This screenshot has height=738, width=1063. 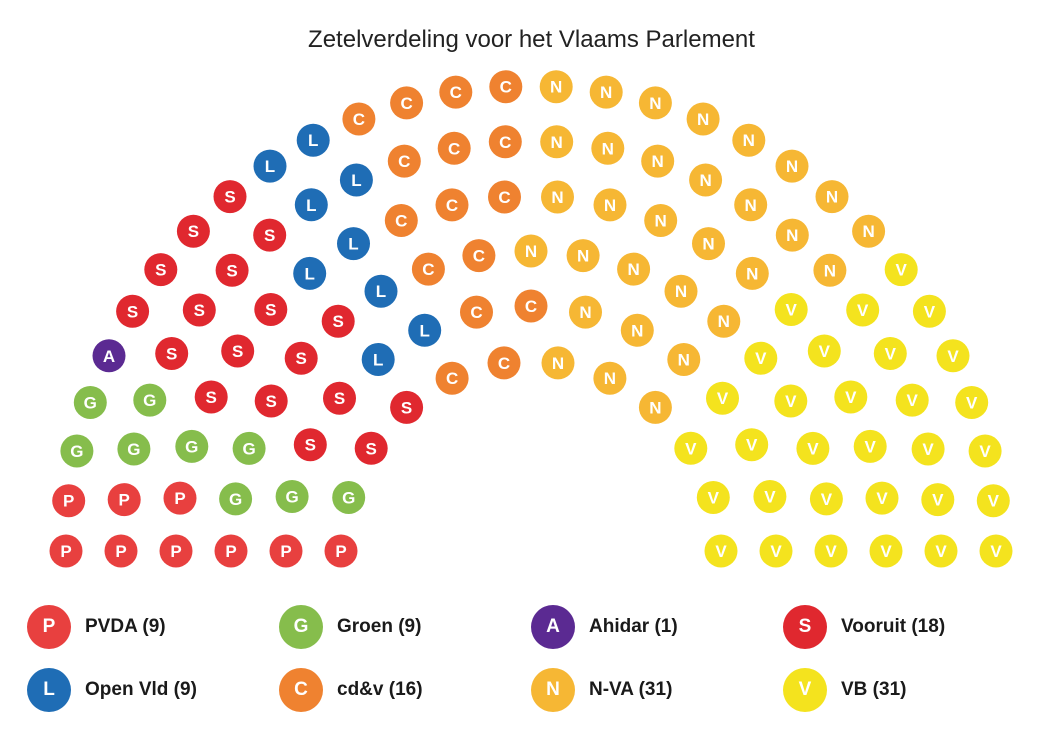 What do you see at coordinates (109, 356) in the screenshot?
I see `seat-letter: A` at bounding box center [109, 356].